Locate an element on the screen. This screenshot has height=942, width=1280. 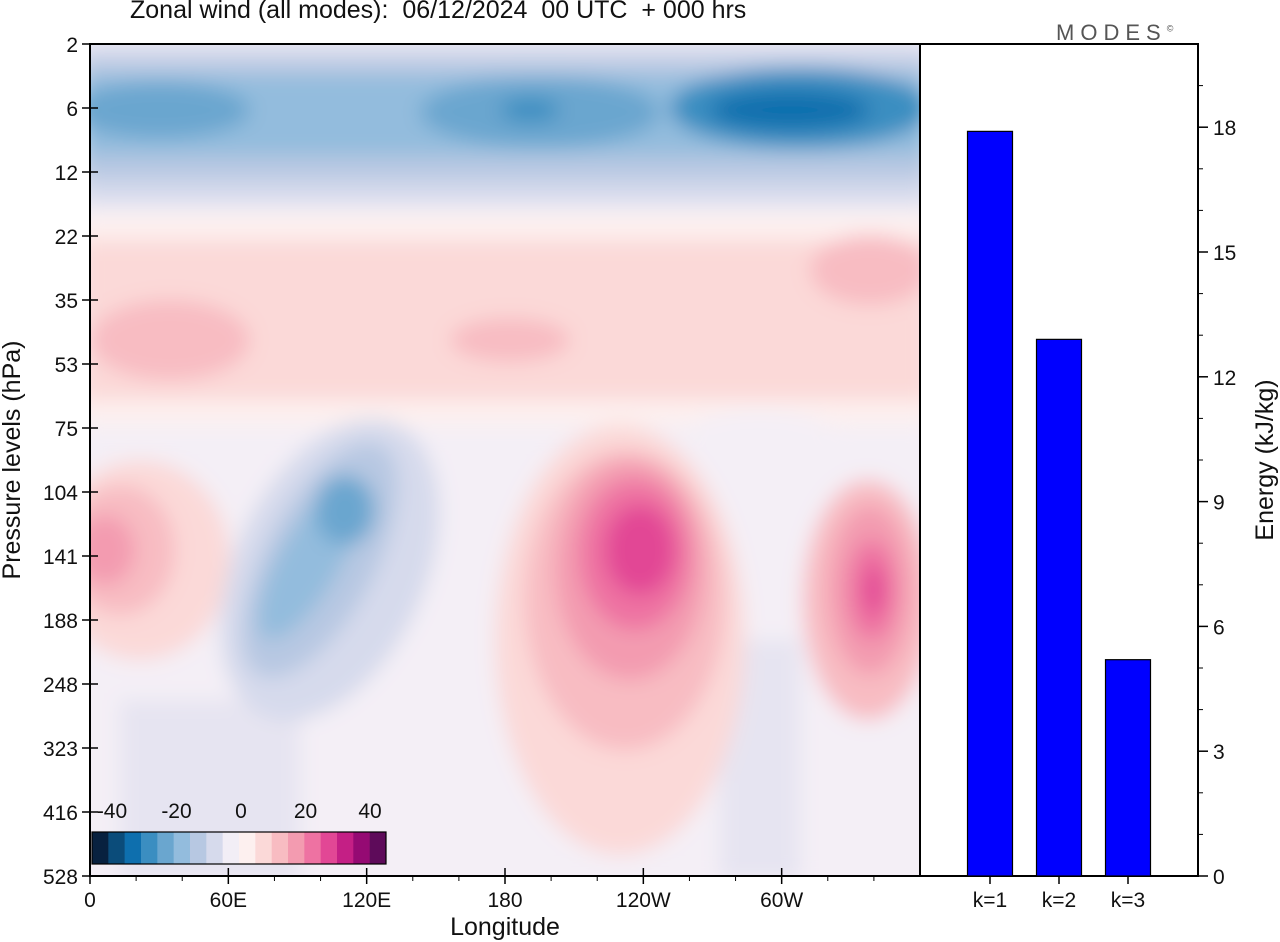
bar-series is located at coordinates (1059, 503).